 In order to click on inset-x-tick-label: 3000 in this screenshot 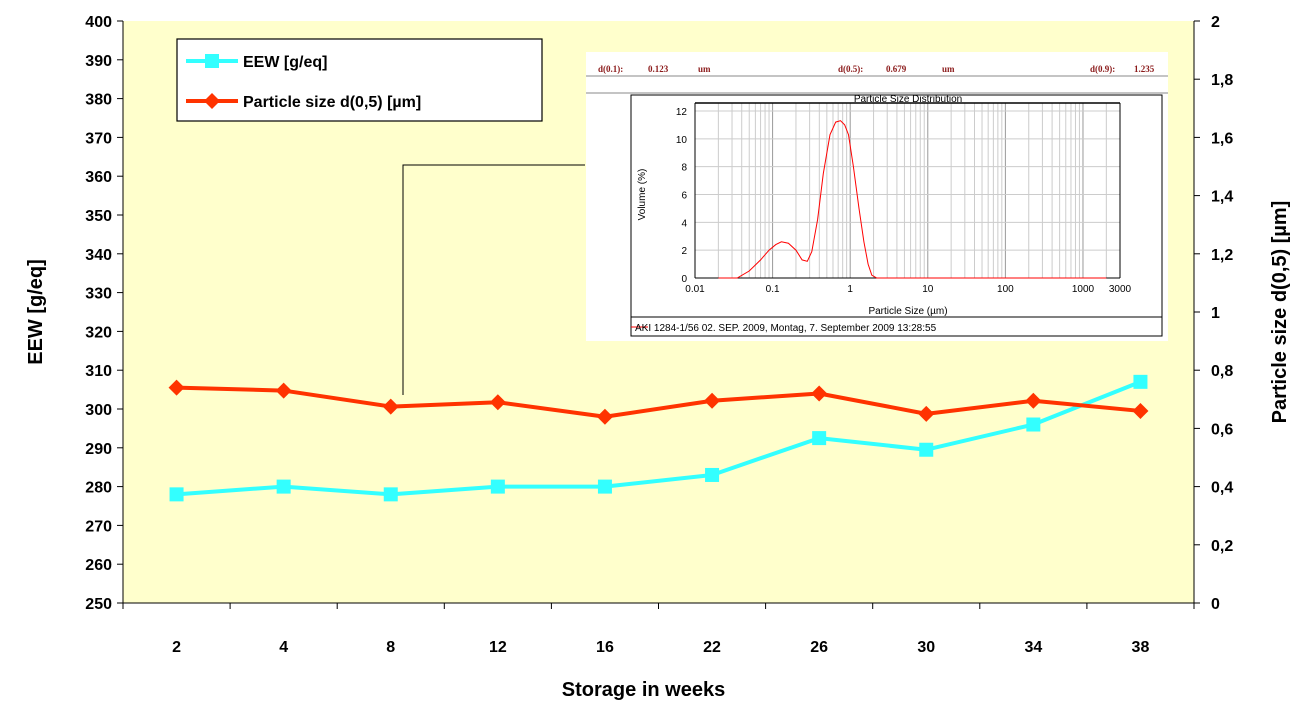, I will do `click(1120, 289)`.